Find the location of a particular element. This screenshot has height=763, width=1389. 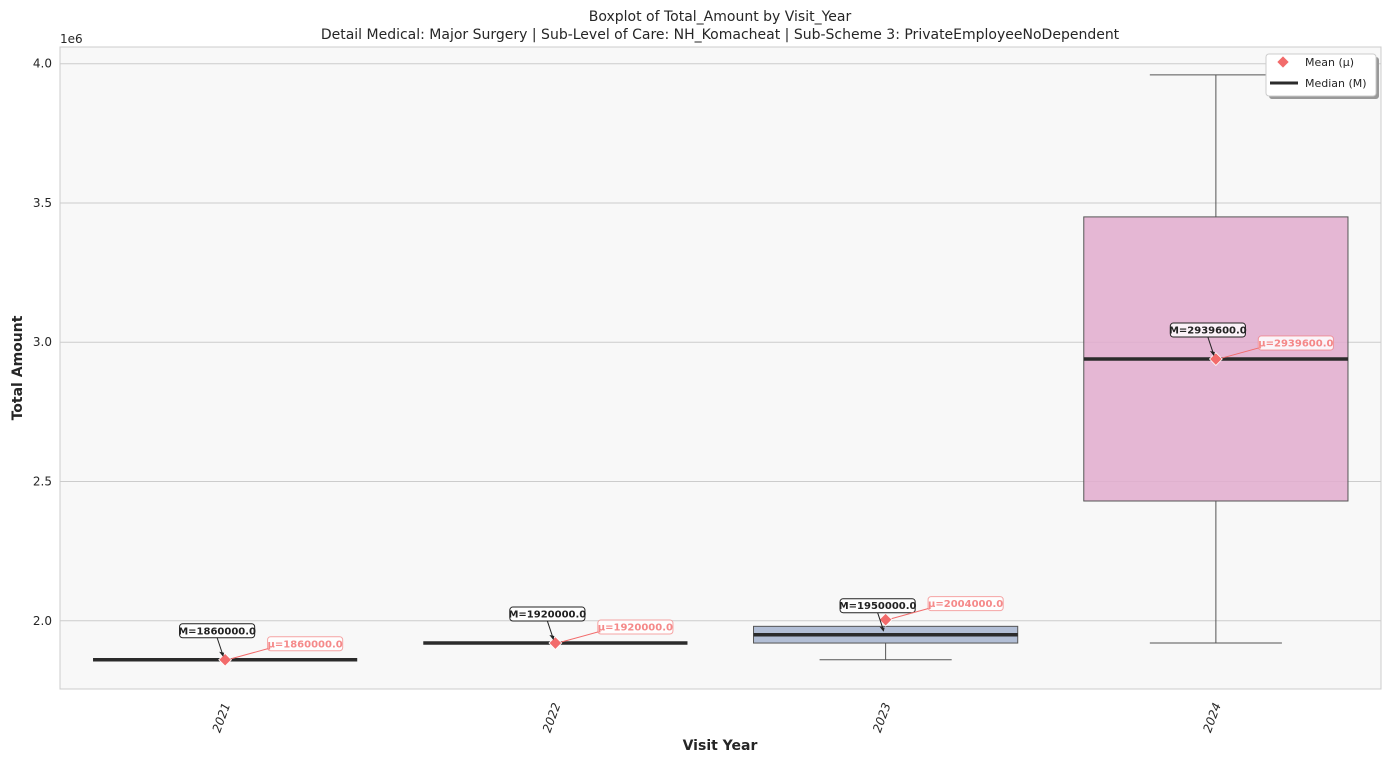

median-annotation: M=1860000.0 is located at coordinates (217, 631).